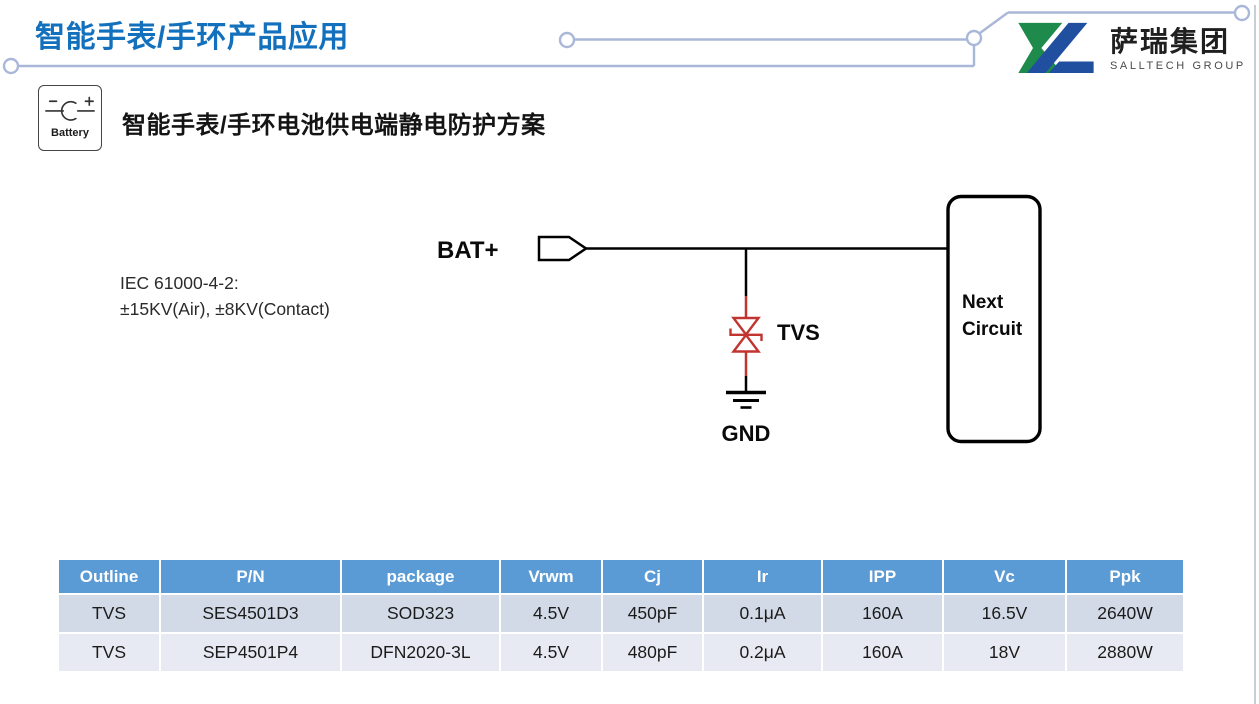 This screenshot has width=1259, height=704. What do you see at coordinates (70, 133) in the screenshot?
I see `battery-icon-label: Battery` at bounding box center [70, 133].